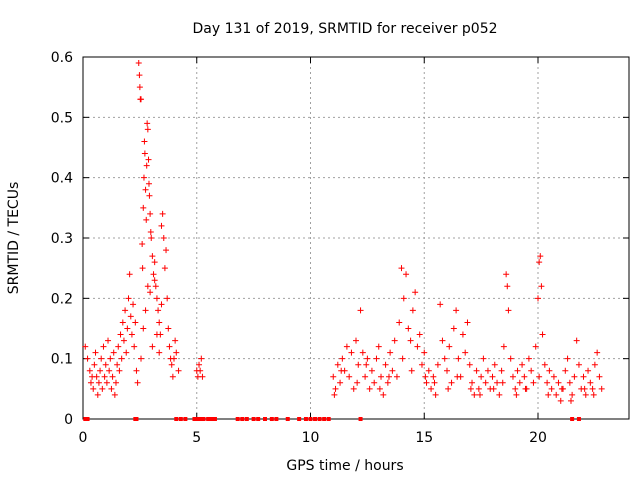  Describe the element at coordinates (538, 438) in the screenshot. I see `x-tick-label: 20` at that location.